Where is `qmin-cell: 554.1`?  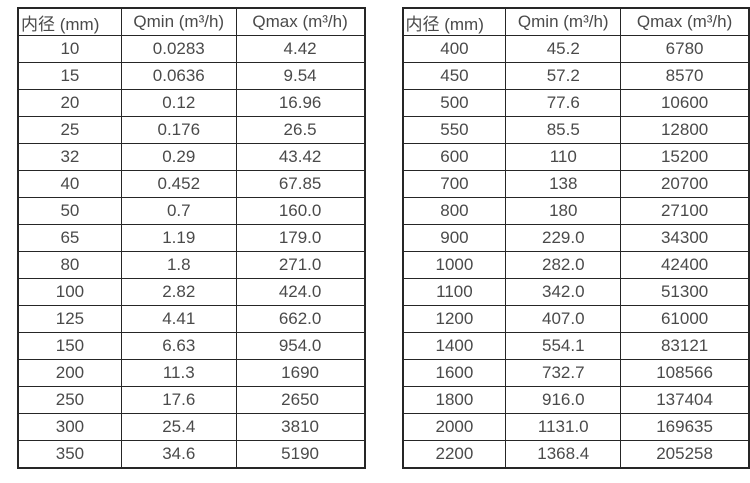
qmin-cell: 554.1 is located at coordinates (563, 346).